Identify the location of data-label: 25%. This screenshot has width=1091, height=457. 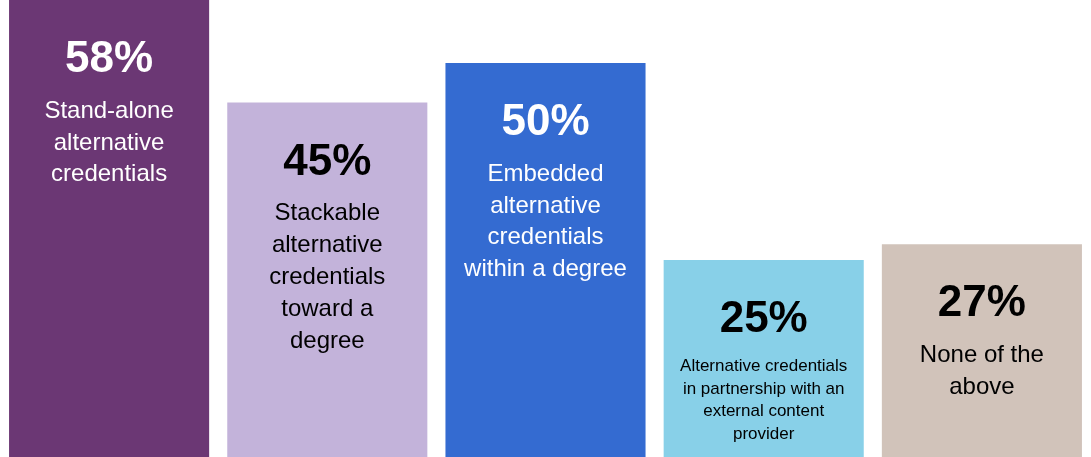
(763, 317).